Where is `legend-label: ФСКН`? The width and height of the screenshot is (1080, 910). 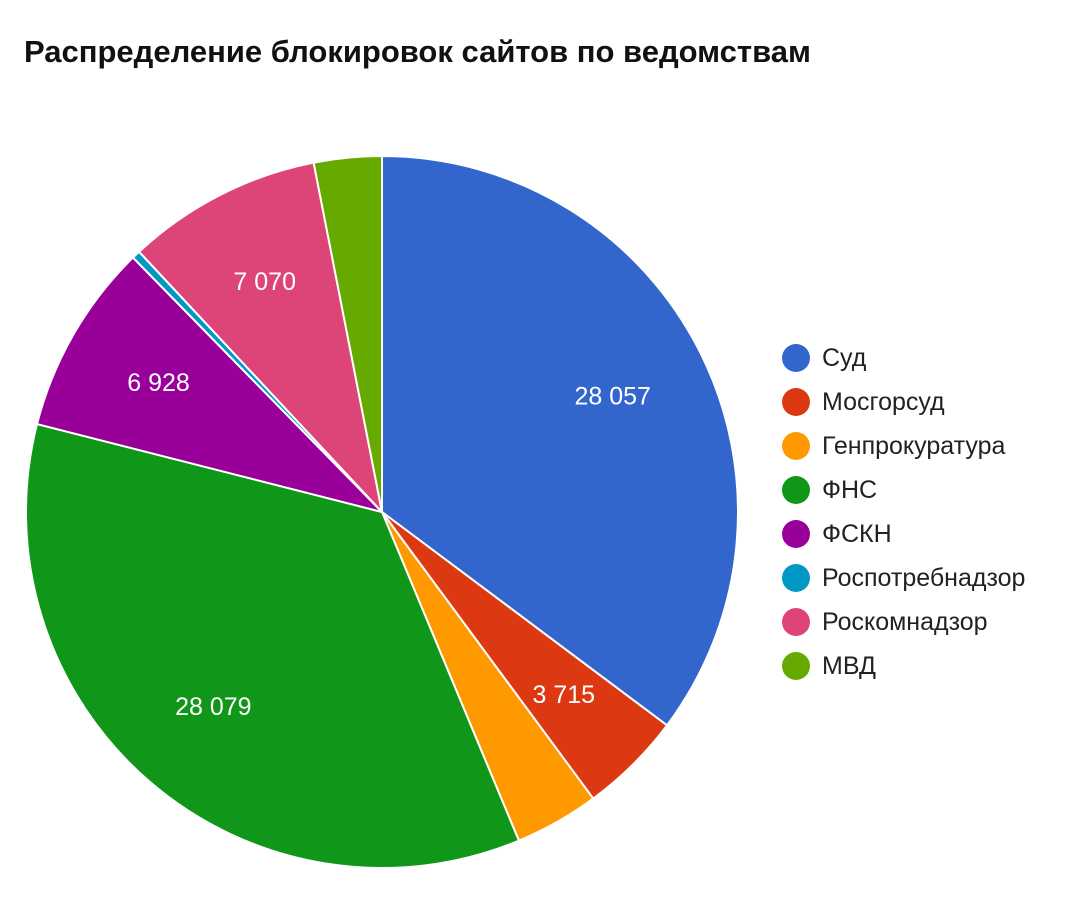
legend-label: ФСКН is located at coordinates (857, 533).